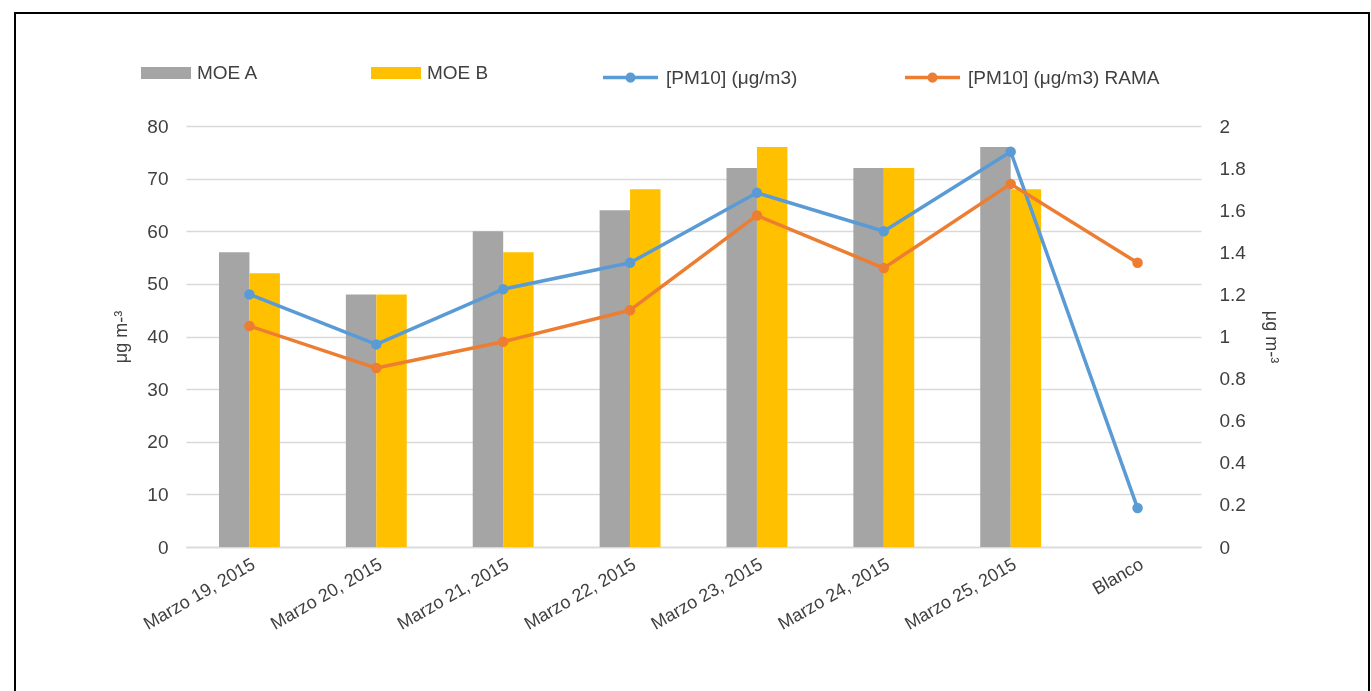 This screenshot has width=1371, height=691. Describe the element at coordinates (158, 284) in the screenshot. I see `y-tick-label: 50` at that location.